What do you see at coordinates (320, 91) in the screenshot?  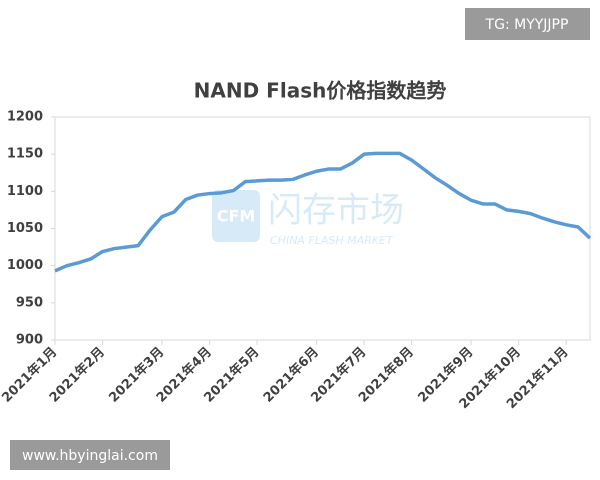 I see `chart-title: NAND Flash价格指数趋势` at bounding box center [320, 91].